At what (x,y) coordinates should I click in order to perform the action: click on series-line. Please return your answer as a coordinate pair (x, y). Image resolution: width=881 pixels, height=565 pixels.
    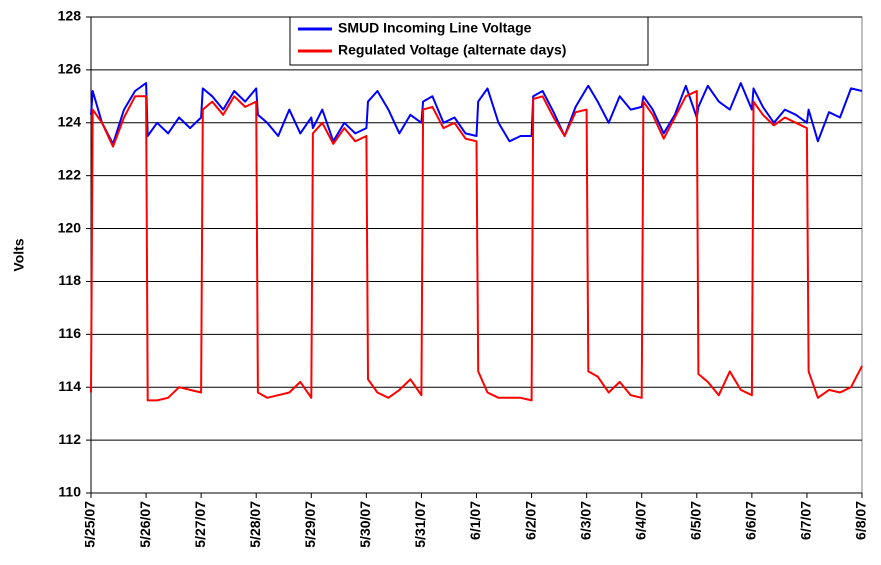
    Looking at the image, I should click on (476, 113).